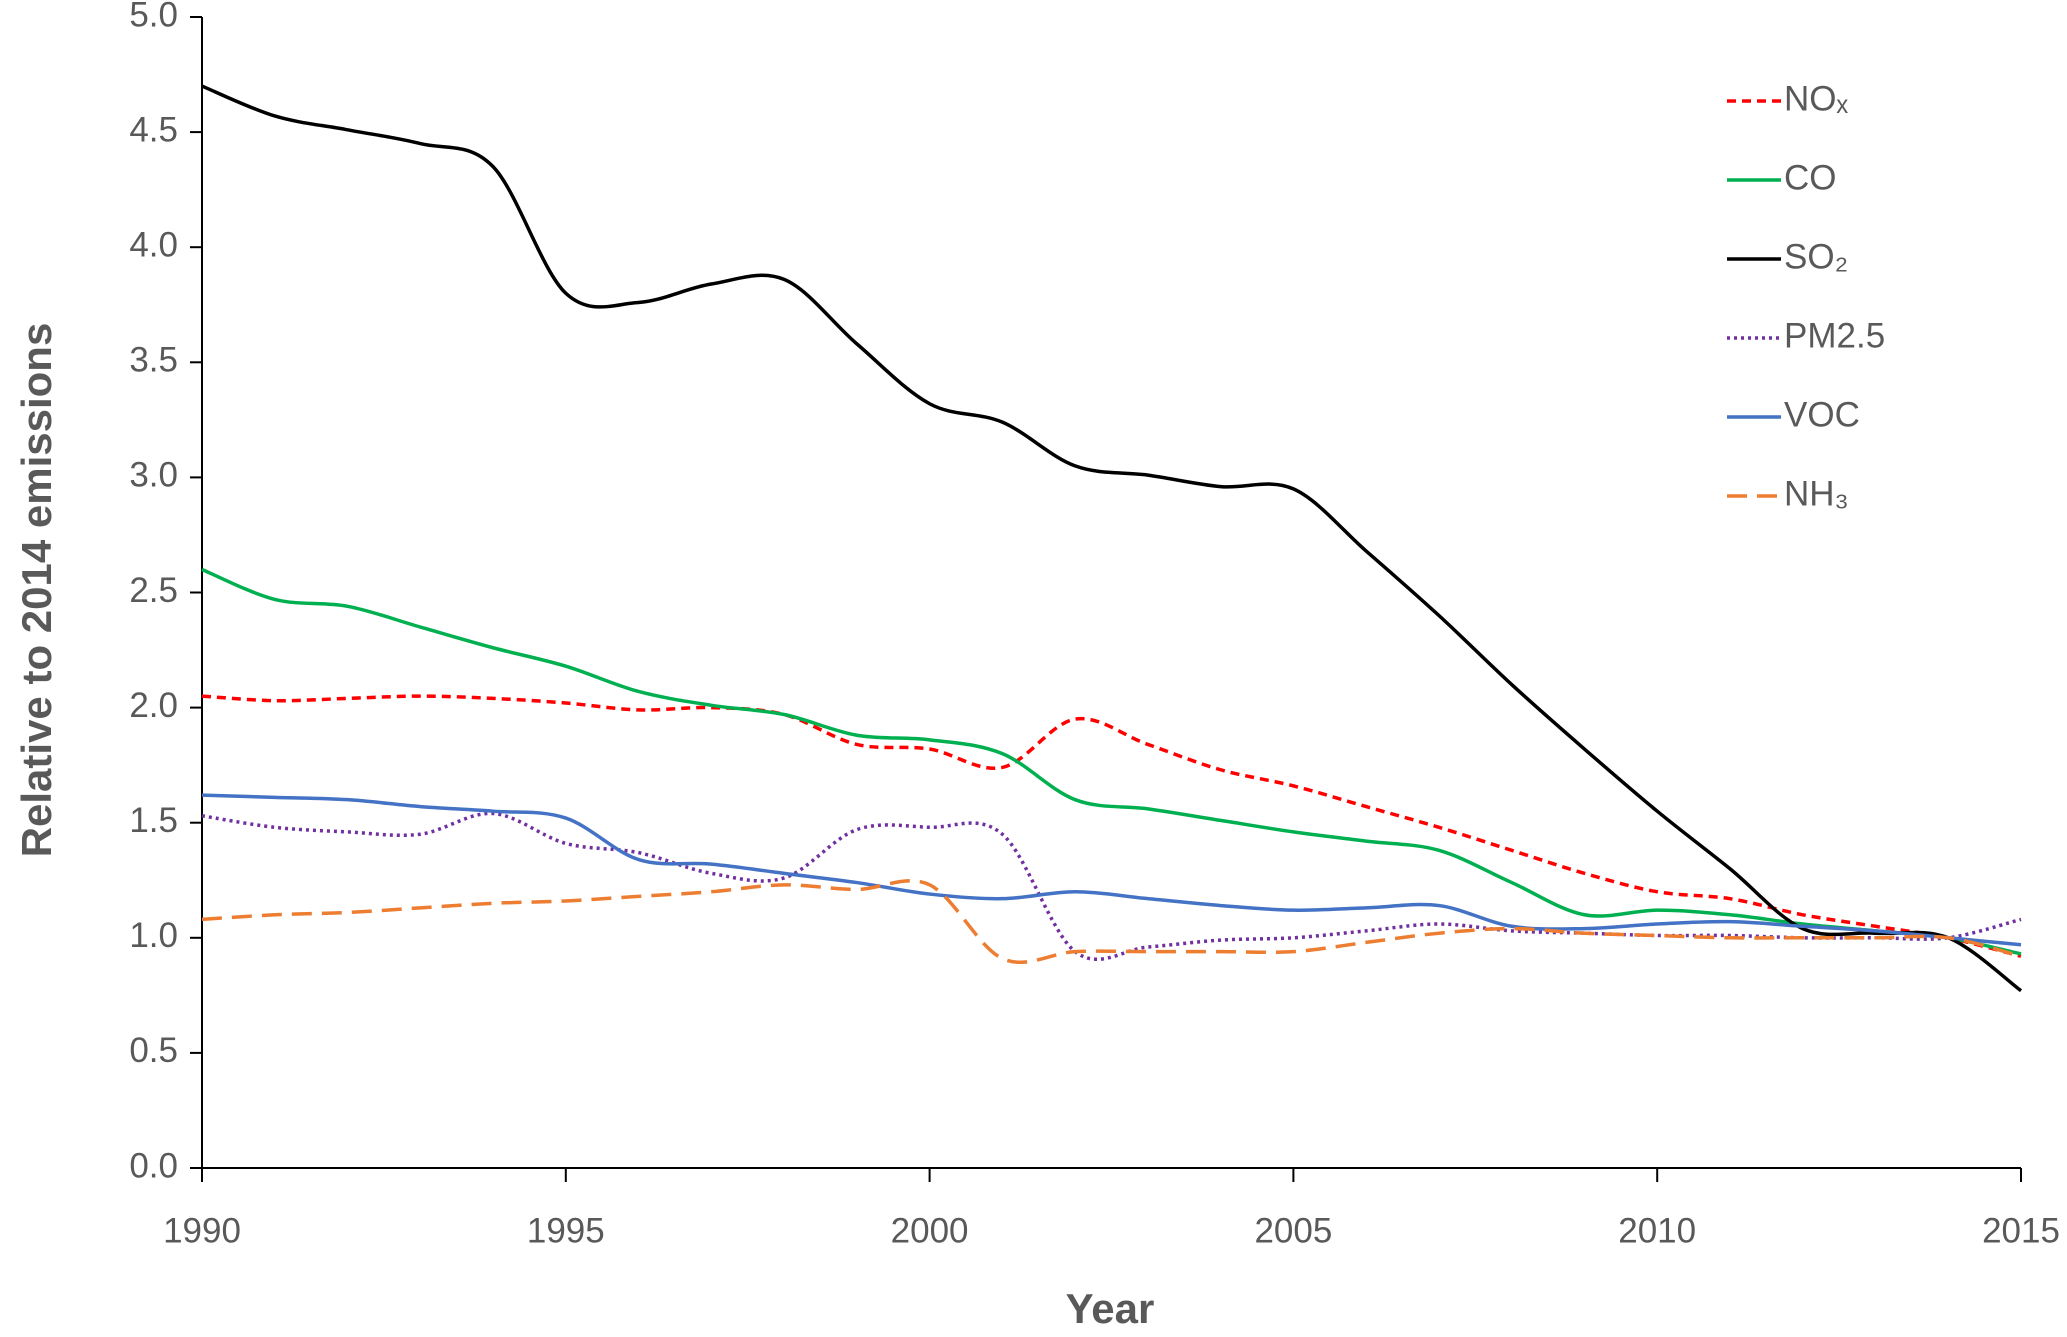  I want to click on y-tick-label: 0.5, so click(153, 1050).